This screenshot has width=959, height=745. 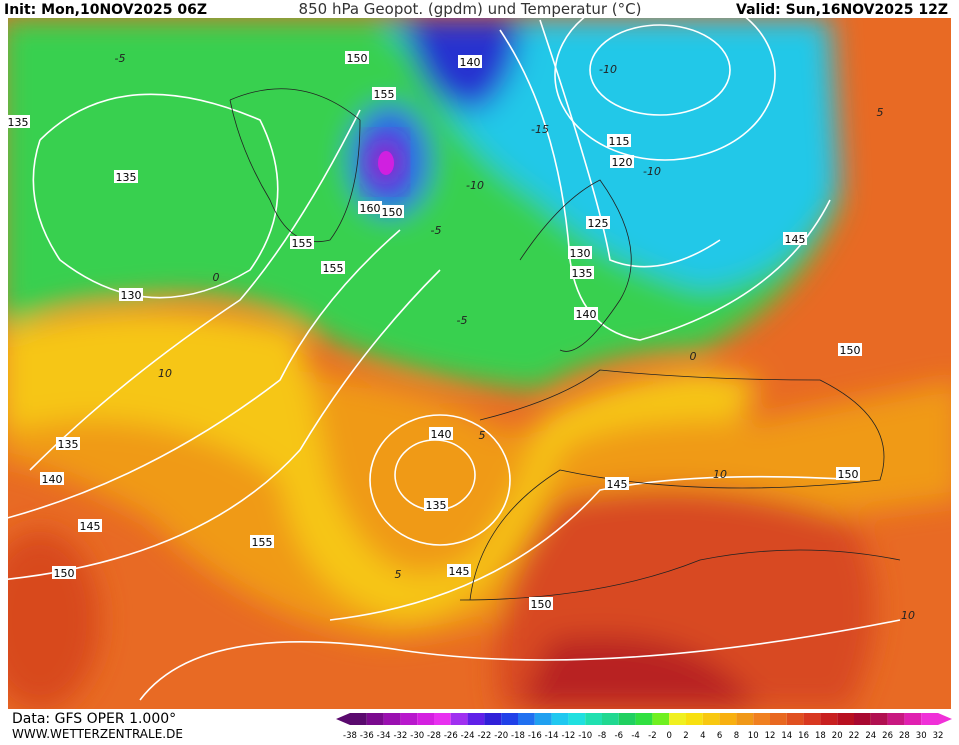 I want to click on scale-label: -4, so click(x=635, y=736).